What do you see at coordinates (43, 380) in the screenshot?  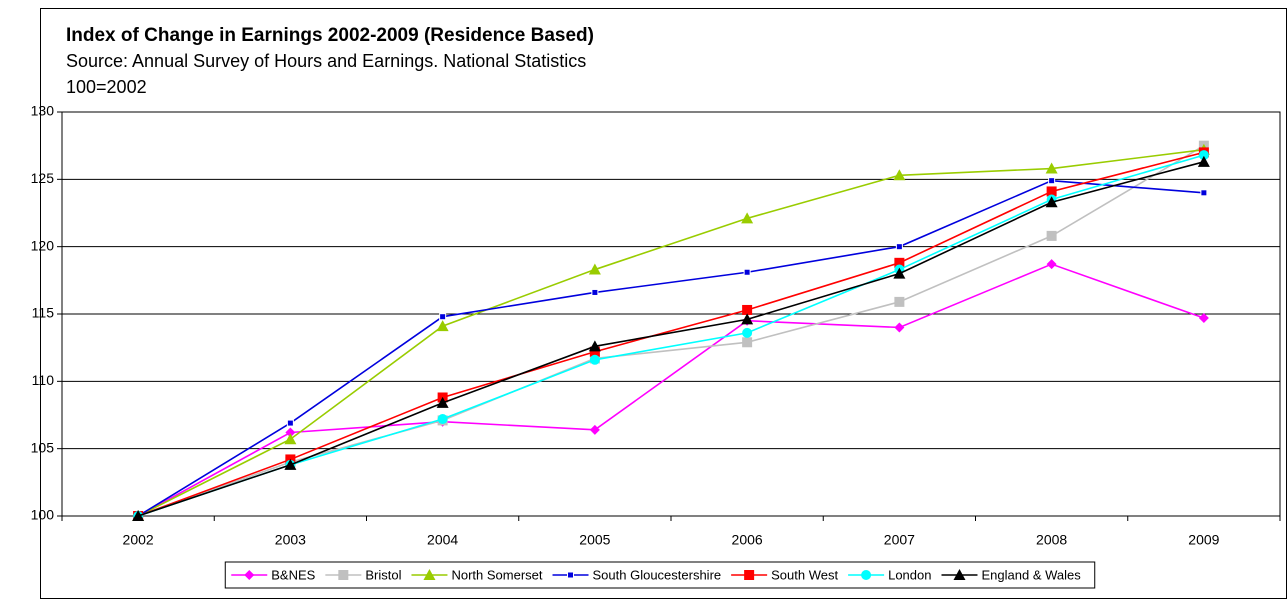 I see `y-tick-label: 110` at bounding box center [43, 380].